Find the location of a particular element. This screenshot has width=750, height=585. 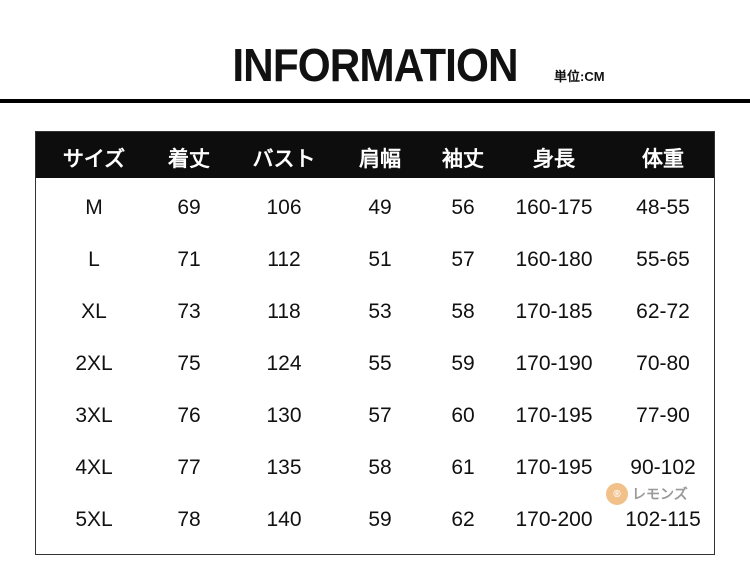

table-cell: 53 is located at coordinates (380, 311).